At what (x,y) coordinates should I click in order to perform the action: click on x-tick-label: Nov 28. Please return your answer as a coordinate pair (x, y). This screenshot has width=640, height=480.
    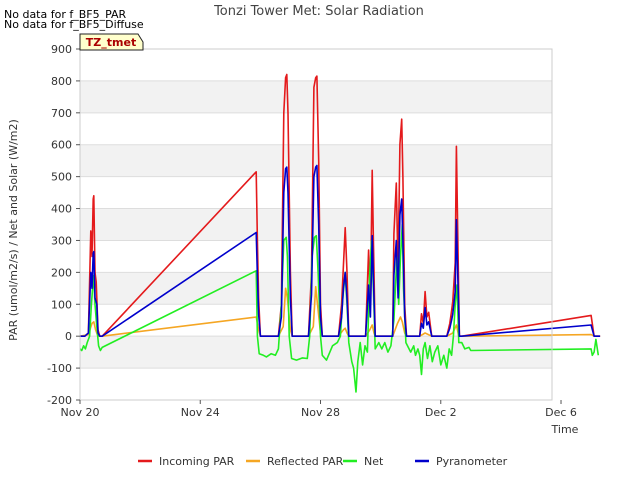
    Looking at the image, I should click on (320, 412).